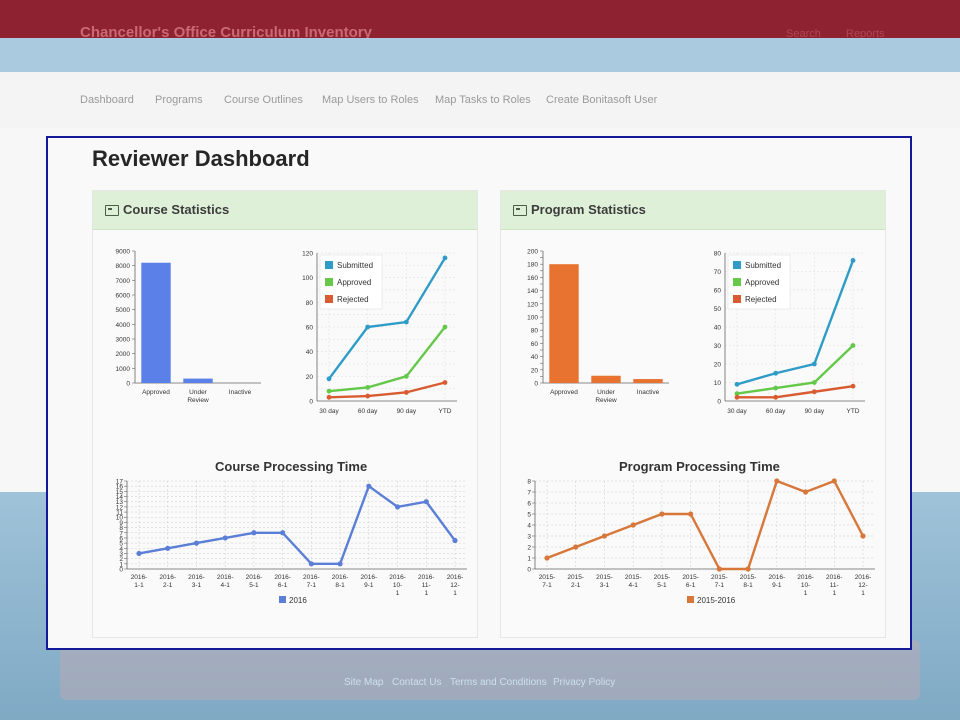 The width and height of the screenshot is (960, 720). Describe the element at coordinates (298, 600) in the screenshot. I see `legend-label: 2016` at that location.